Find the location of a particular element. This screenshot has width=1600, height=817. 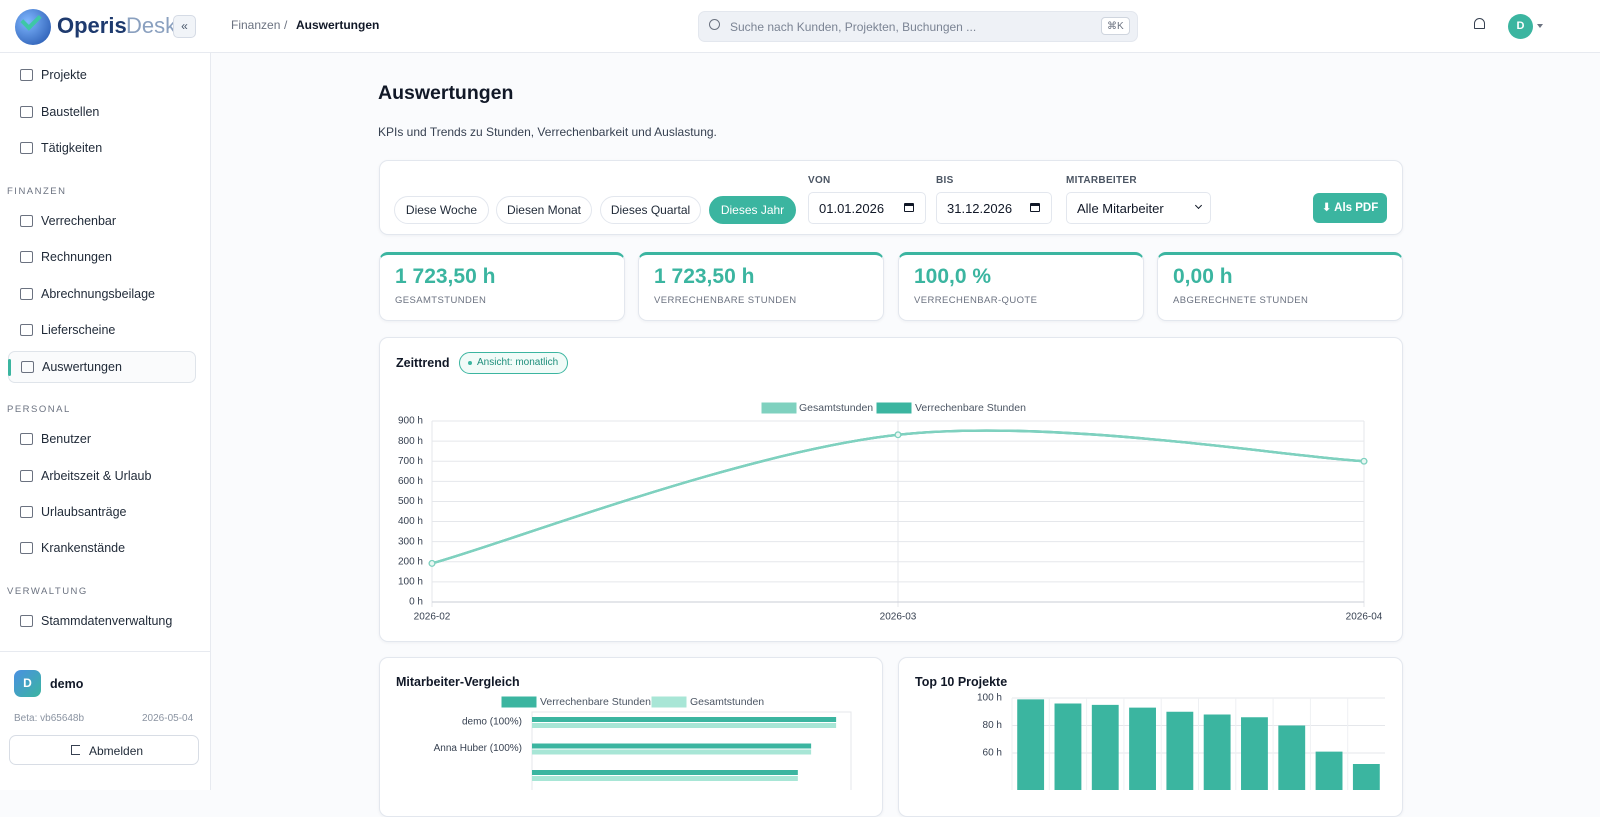

nav-section-title: FINANZEN is located at coordinates (37, 191).